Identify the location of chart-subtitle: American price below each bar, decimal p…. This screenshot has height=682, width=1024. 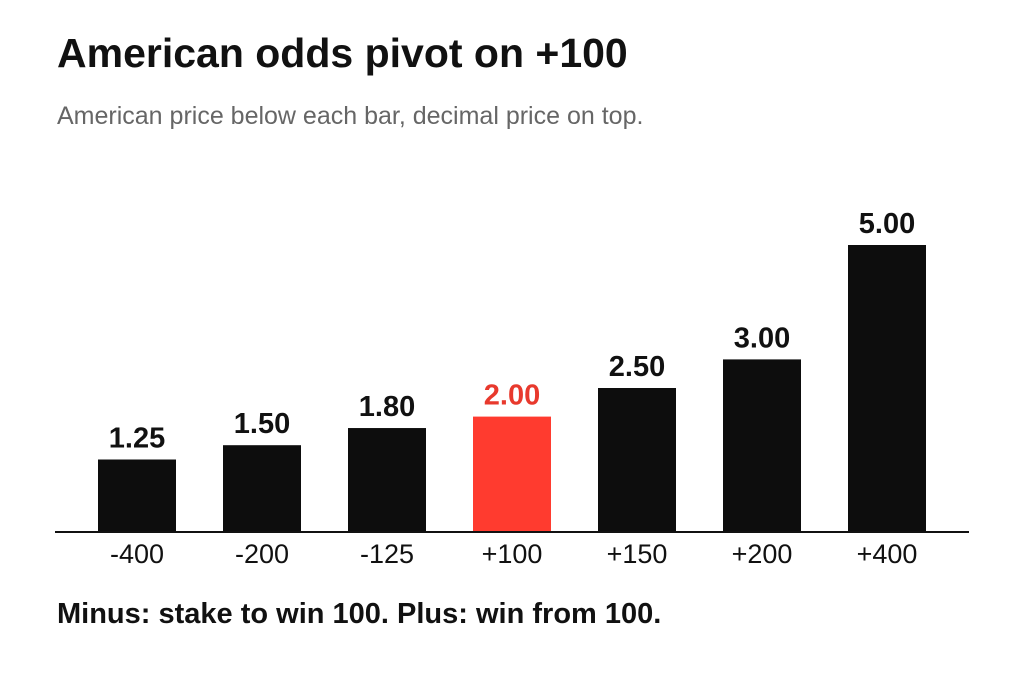
(350, 116).